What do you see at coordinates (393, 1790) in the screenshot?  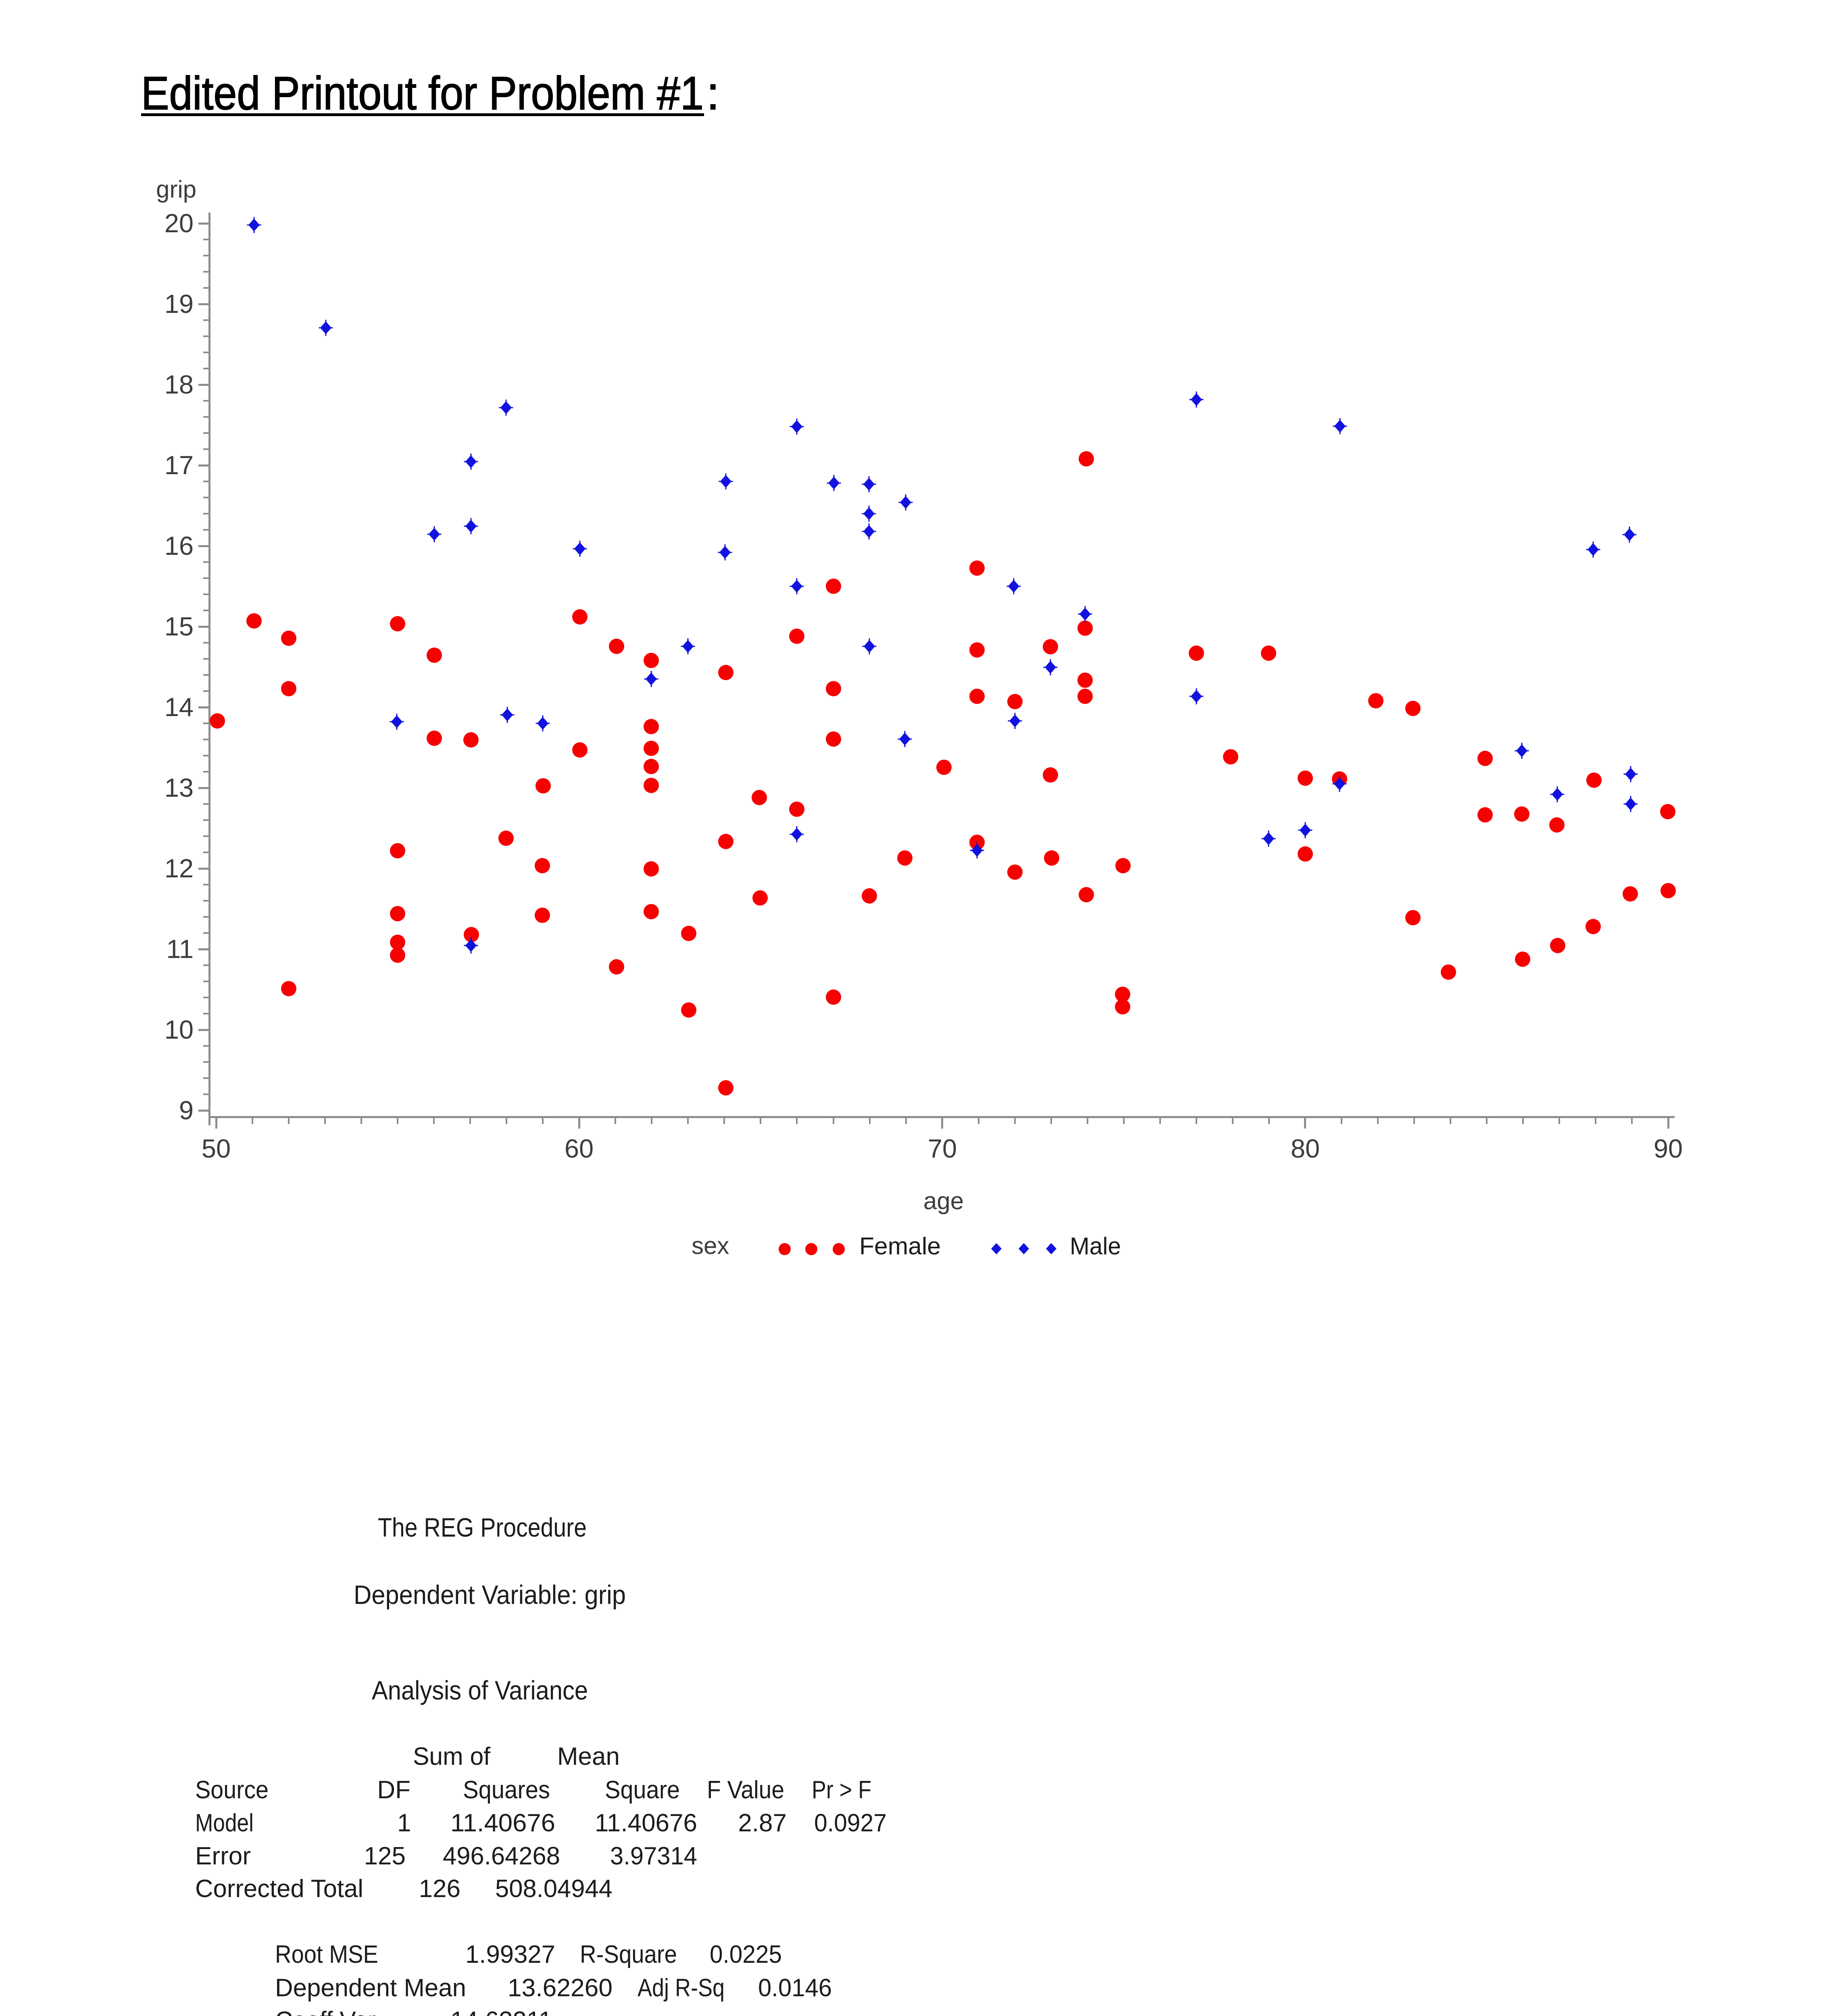 I see `svg-text: DF` at bounding box center [393, 1790].